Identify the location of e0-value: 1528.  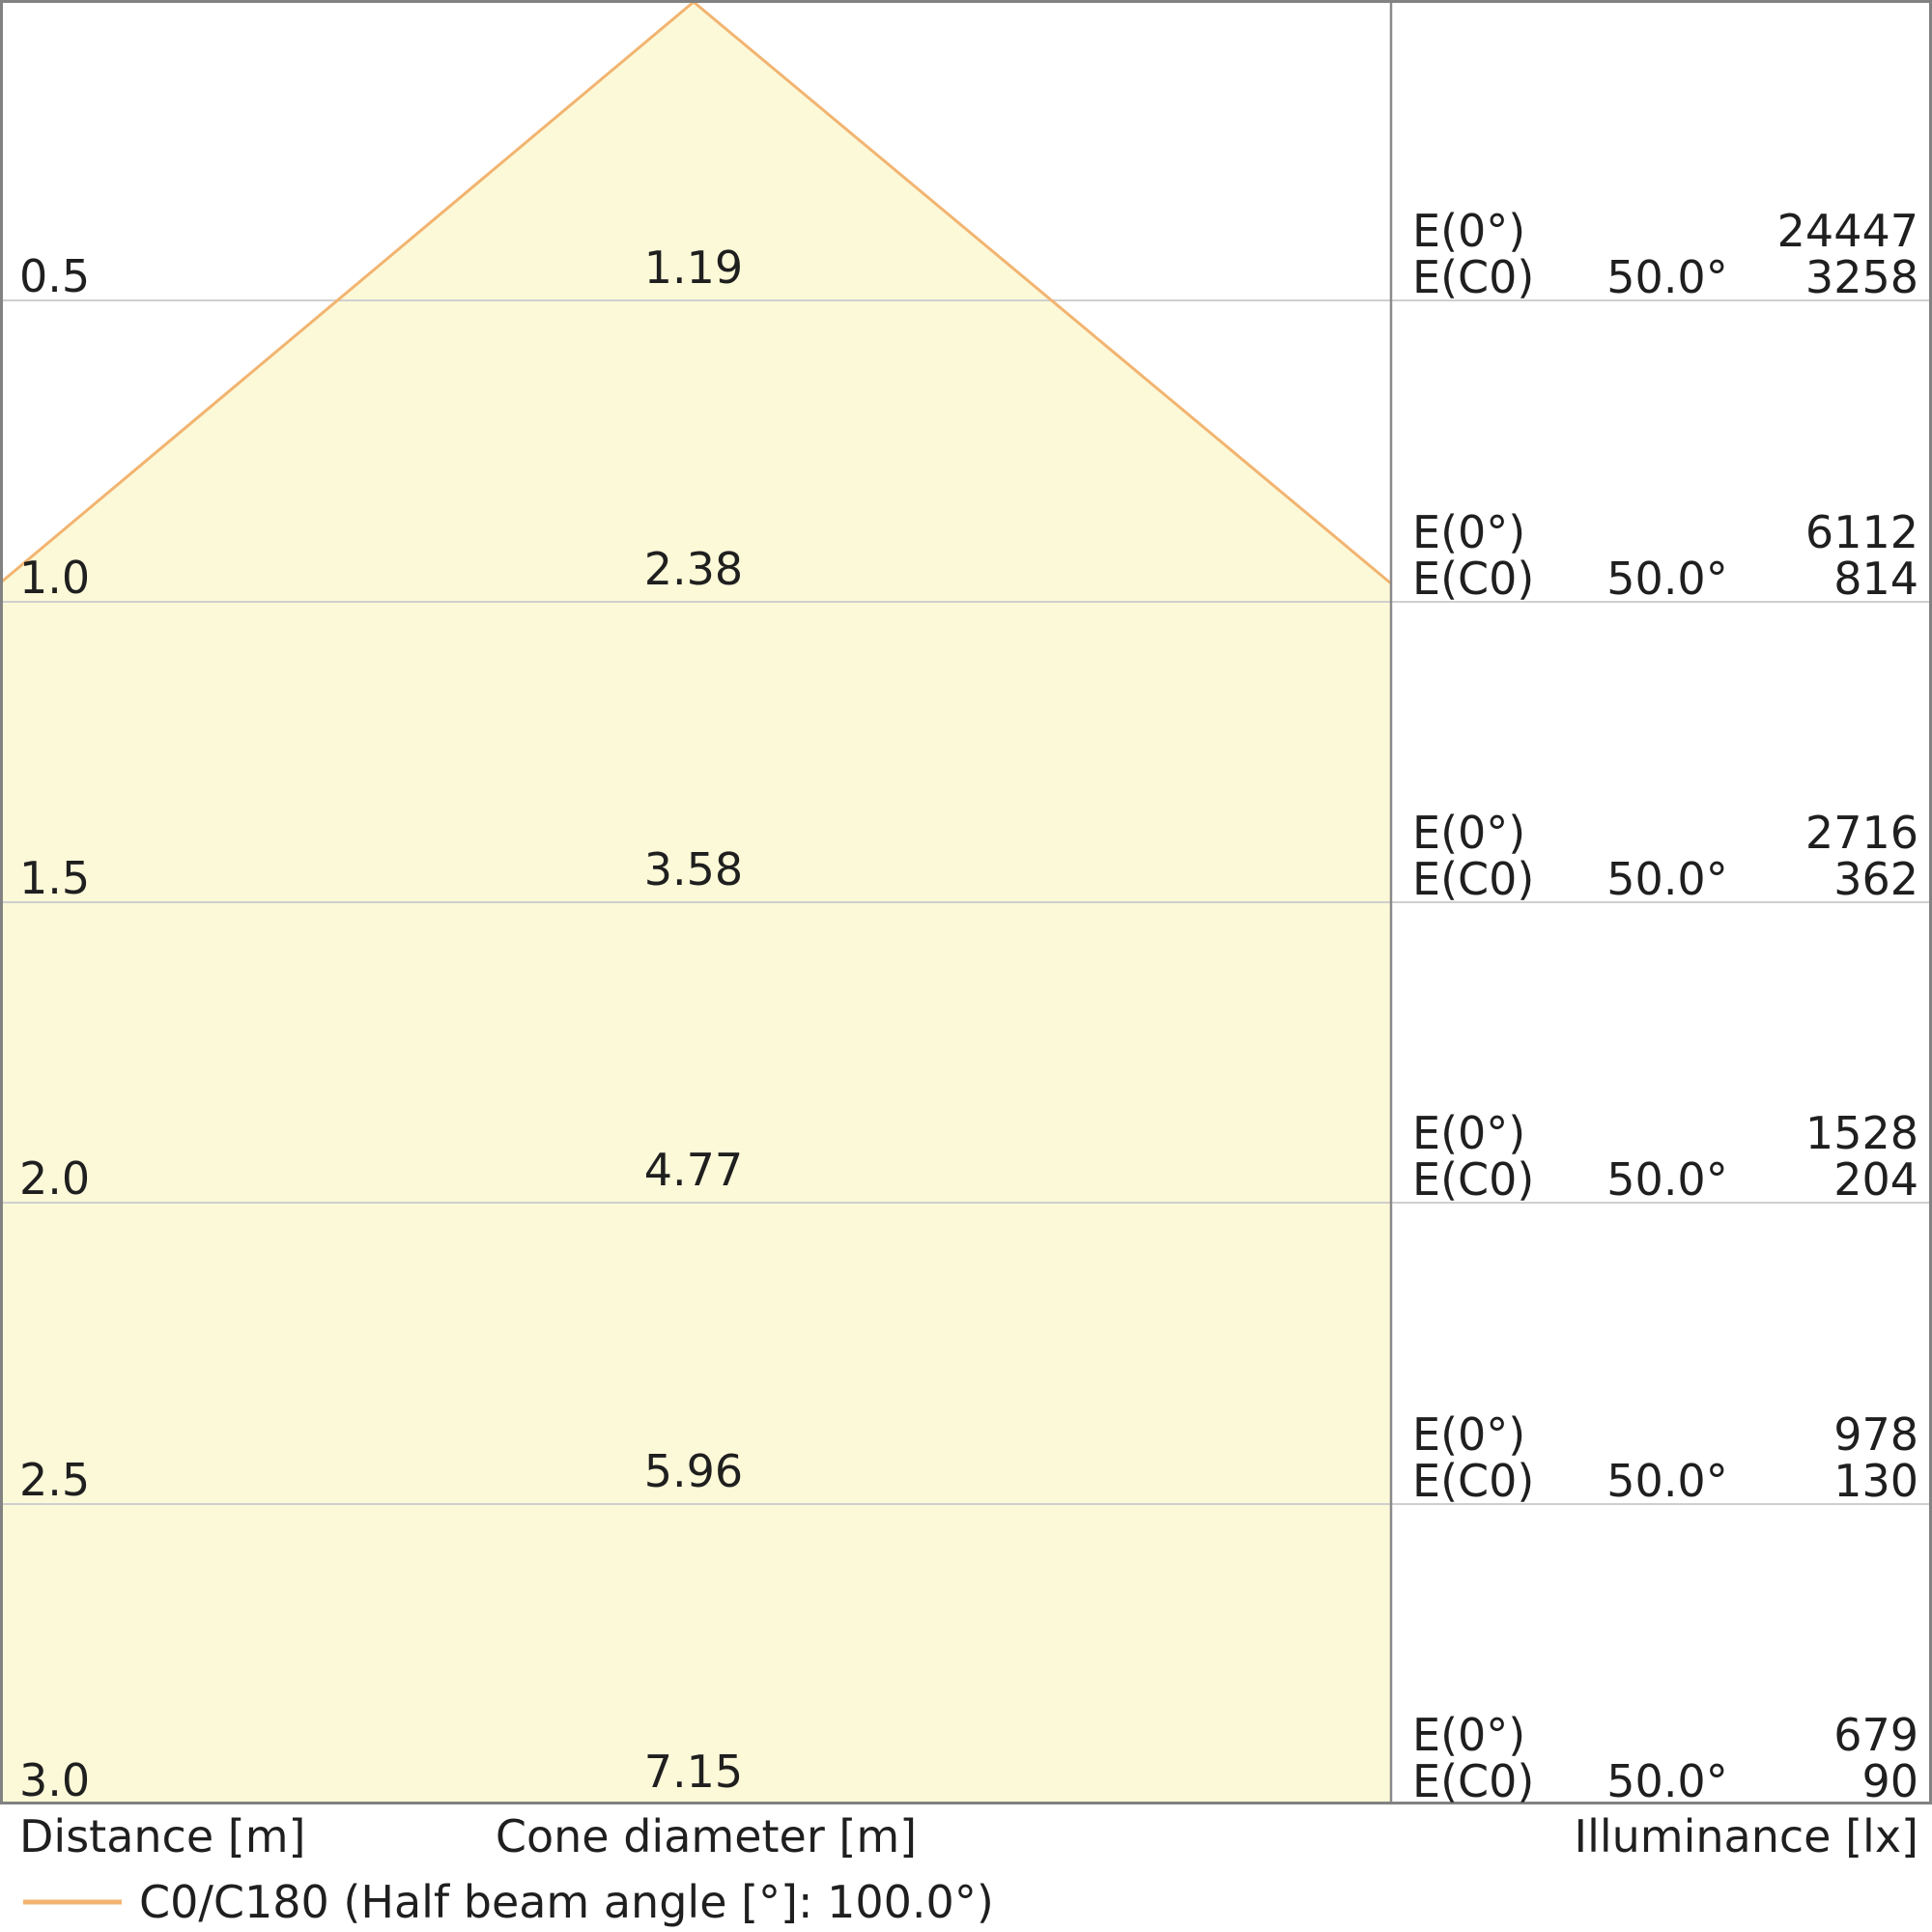
(1861, 1133).